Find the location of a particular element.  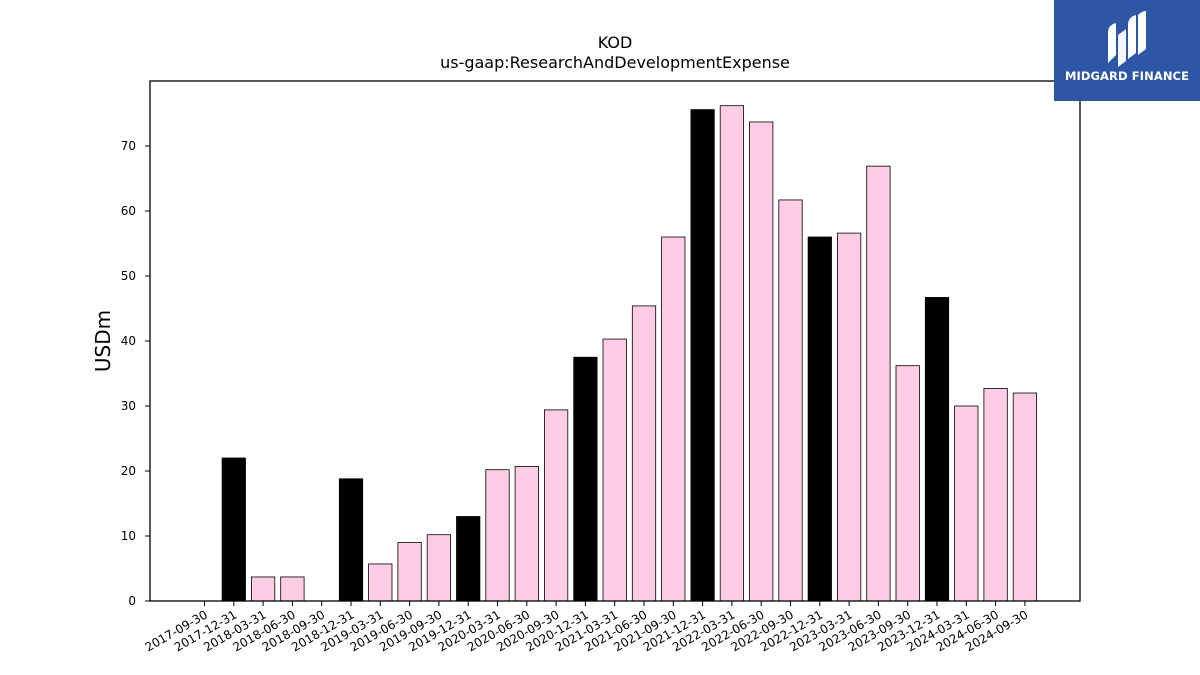

y-tick-label: 30 is located at coordinates (128, 406).